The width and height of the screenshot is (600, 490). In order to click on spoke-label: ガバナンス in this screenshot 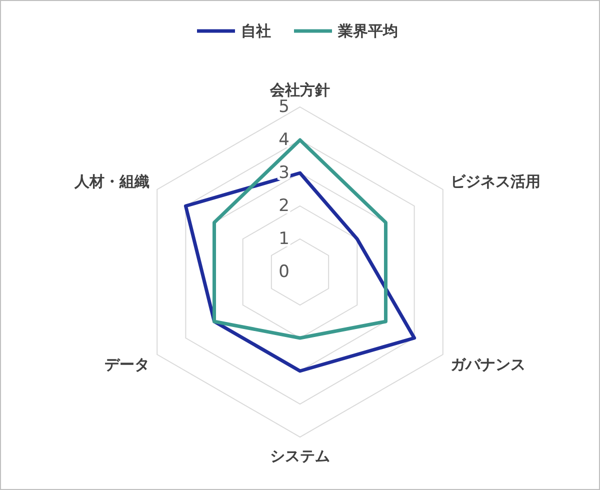, I will do `click(488, 365)`.